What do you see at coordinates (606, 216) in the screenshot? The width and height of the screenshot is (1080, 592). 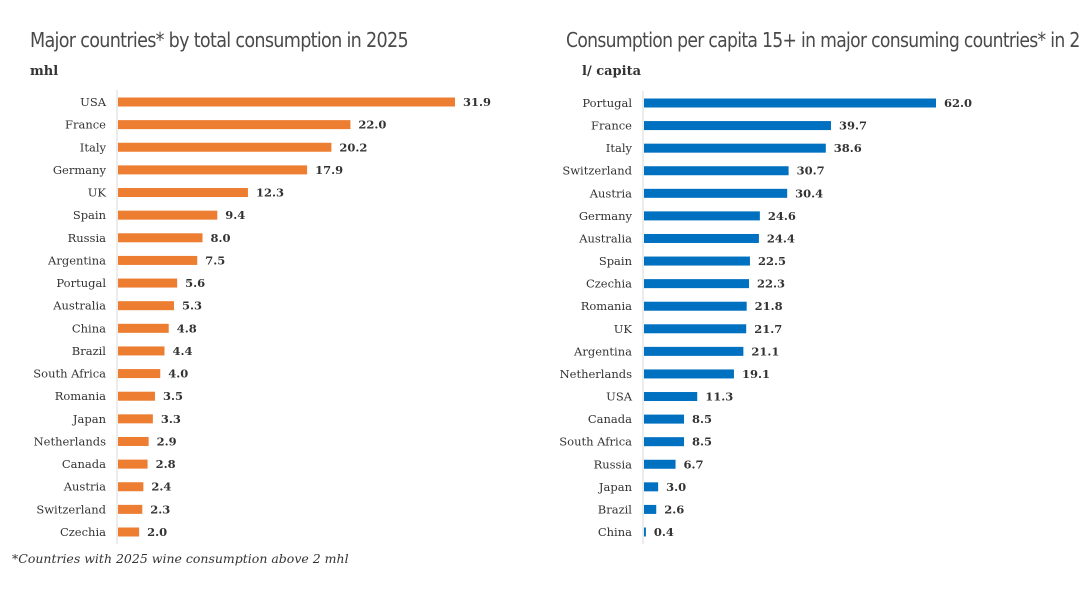 I see `right-category-label: Germany` at bounding box center [606, 216].